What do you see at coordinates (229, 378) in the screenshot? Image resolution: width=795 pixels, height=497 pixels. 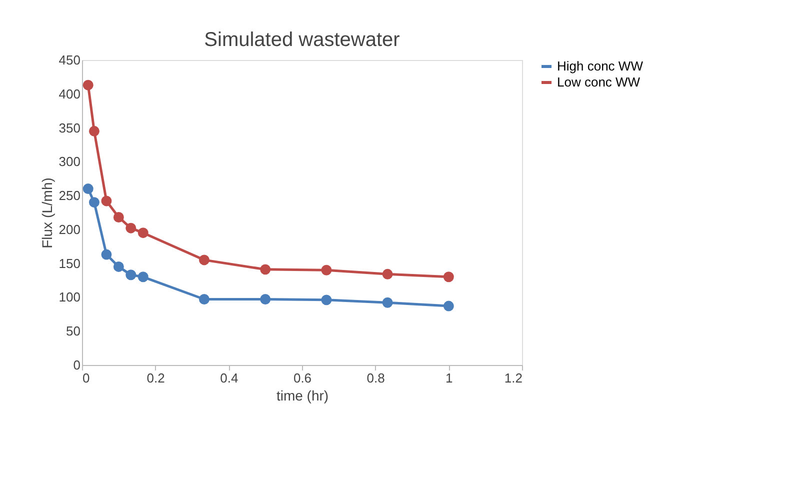 I see `x-tick-label: 0.4` at bounding box center [229, 378].